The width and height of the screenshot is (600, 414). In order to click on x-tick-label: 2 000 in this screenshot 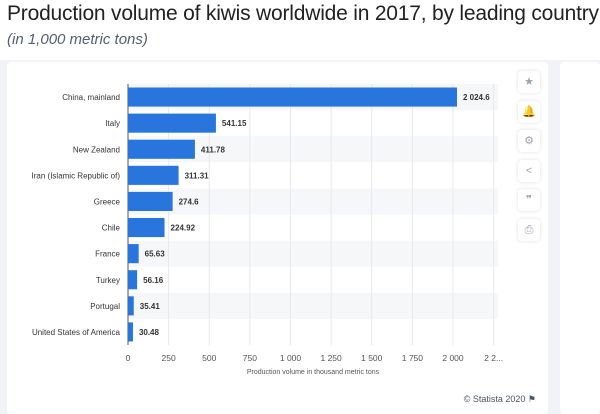, I will do `click(453, 358)`.